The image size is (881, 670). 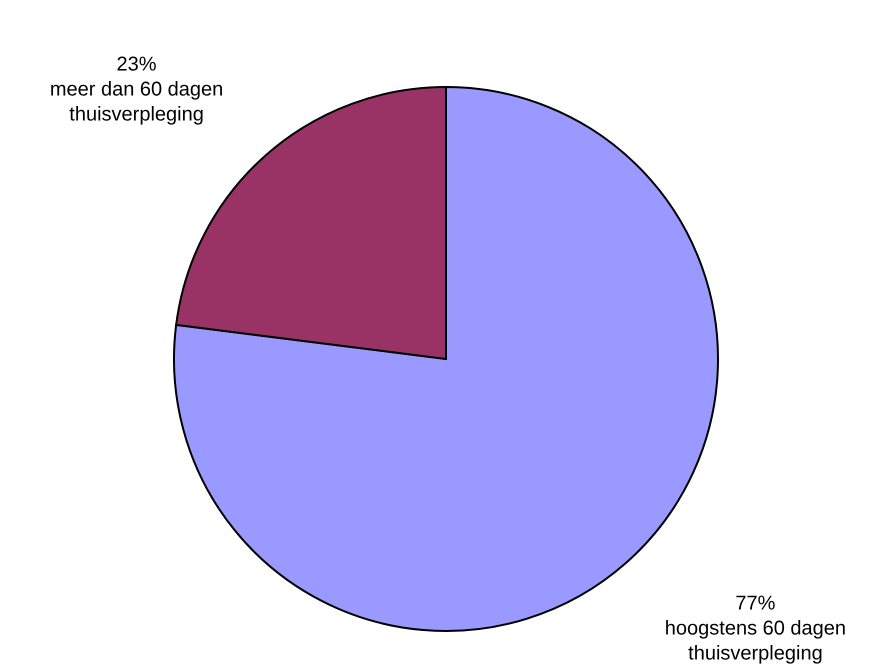 What do you see at coordinates (755, 640) in the screenshot?
I see `slice-label: hoogstens 60 dagen thuisverpleging` at bounding box center [755, 640].